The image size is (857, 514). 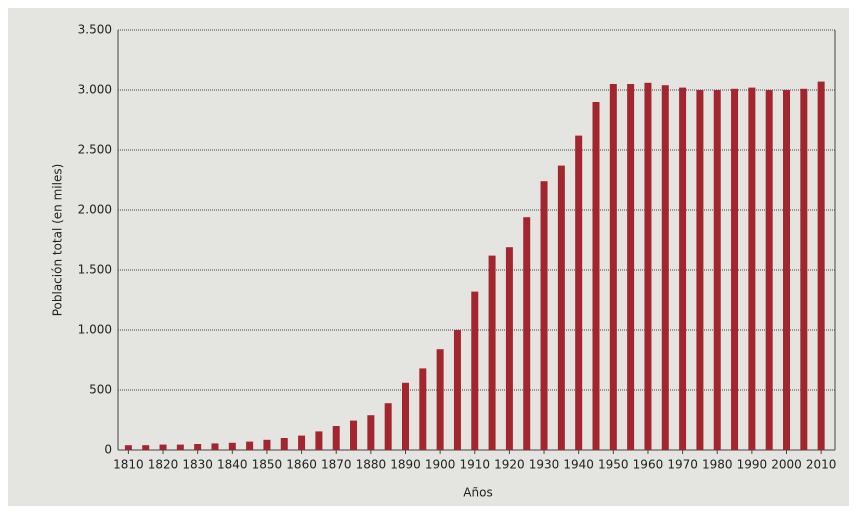 What do you see at coordinates (786, 465) in the screenshot?
I see `x-tick-label: 2000` at bounding box center [786, 465].